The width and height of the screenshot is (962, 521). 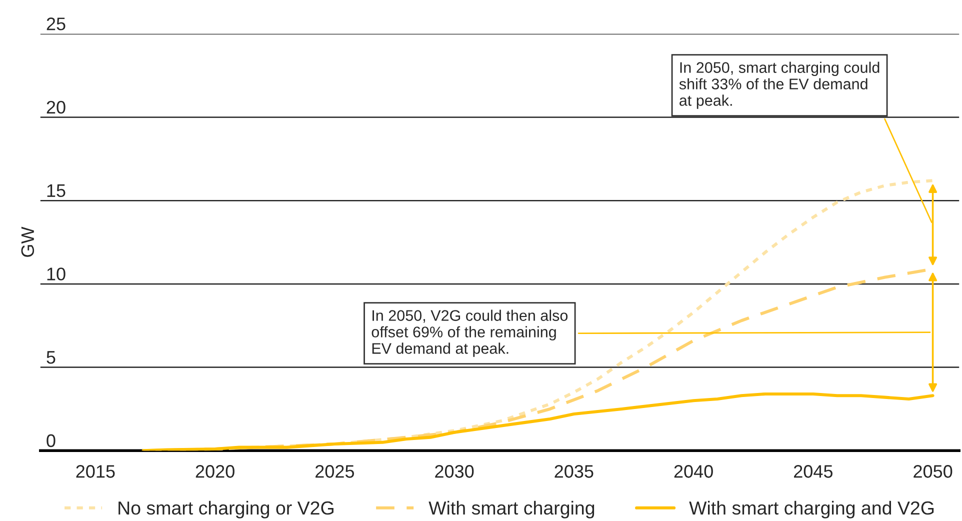 What do you see at coordinates (27, 241) in the screenshot?
I see `y-axis-title: GW` at bounding box center [27, 241].